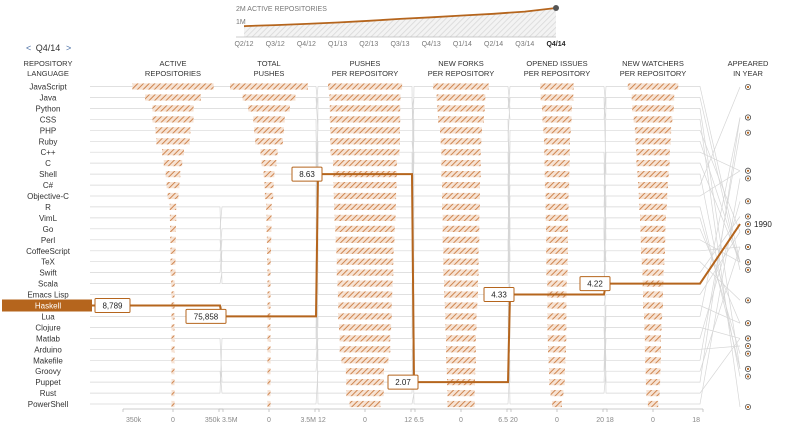  Describe the element at coordinates (48, 141) in the screenshot. I see `language-label: Ruby` at that location.